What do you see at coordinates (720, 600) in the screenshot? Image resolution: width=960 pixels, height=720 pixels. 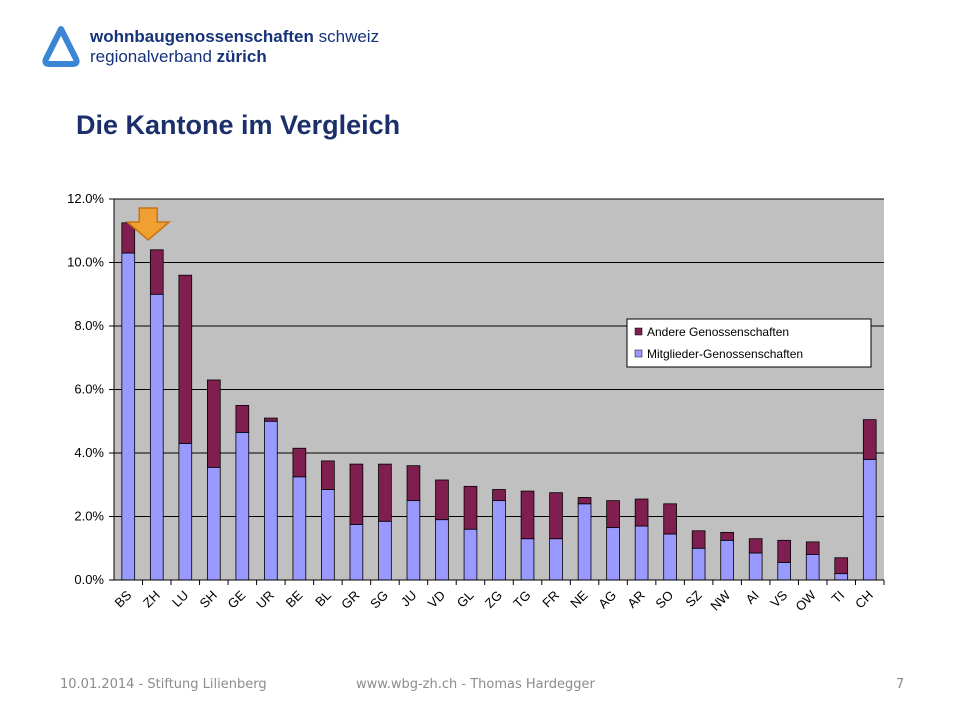 I see `x-tick-label: NW` at bounding box center [720, 600].